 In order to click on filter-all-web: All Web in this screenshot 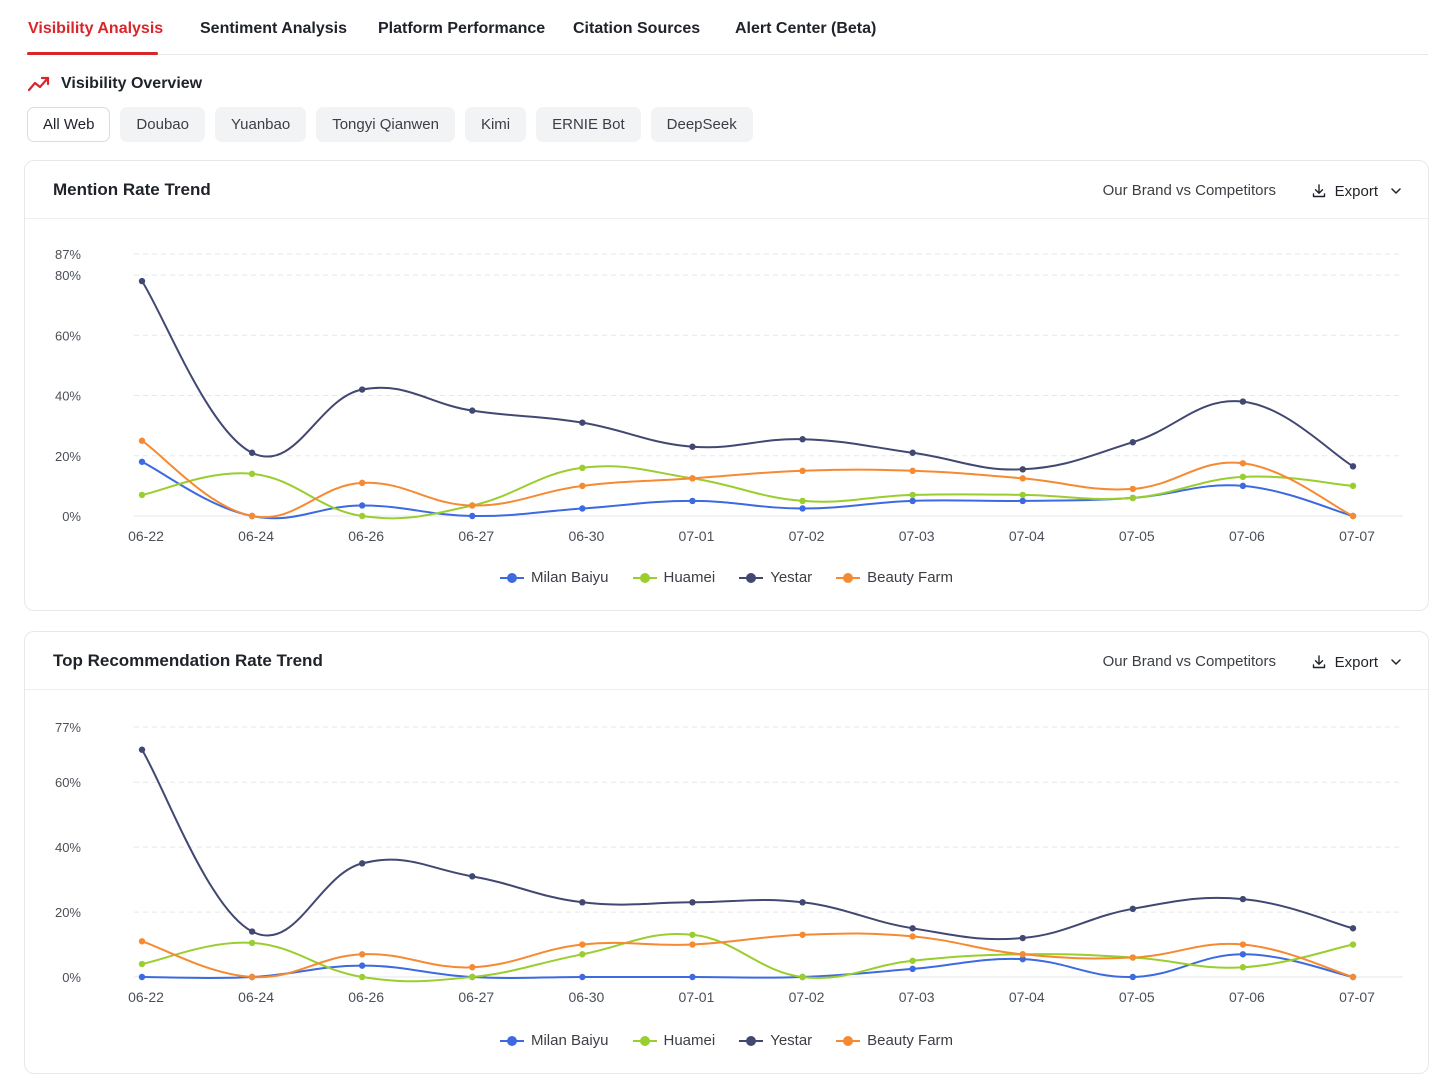, I will do `click(69, 124)`.